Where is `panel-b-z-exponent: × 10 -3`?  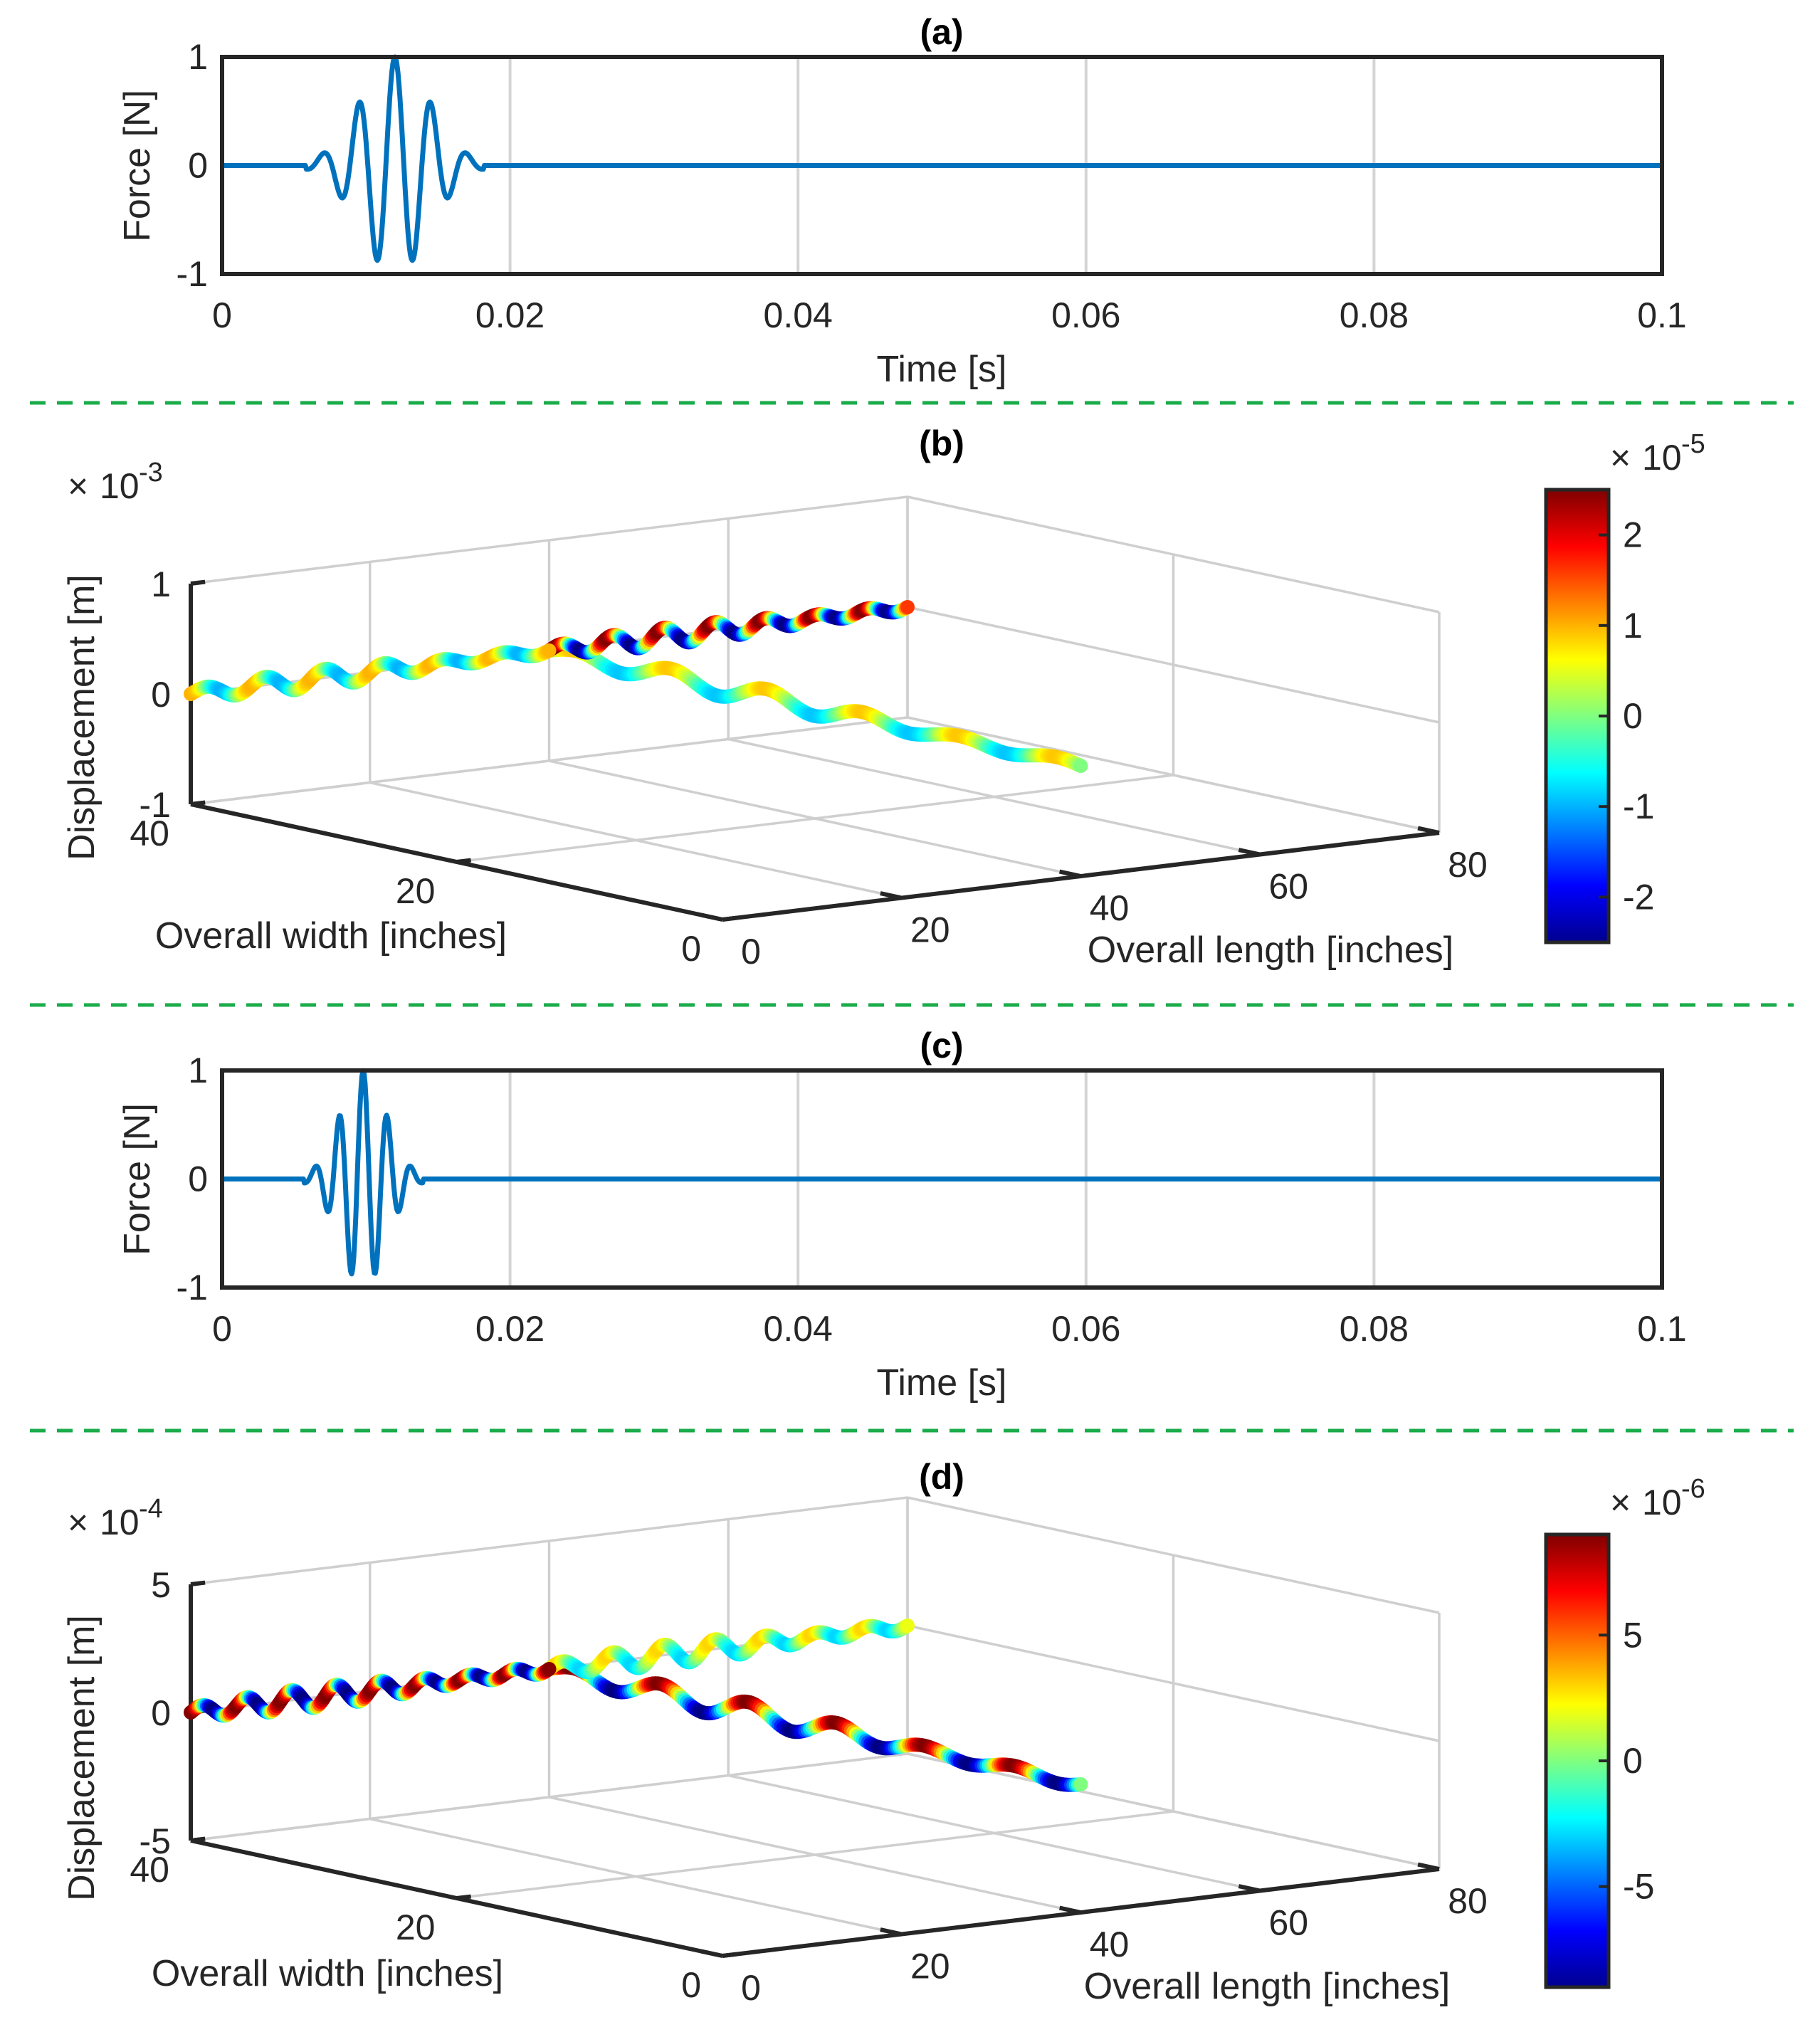 panel-b-z-exponent: × 10 -3 is located at coordinates (115, 482).